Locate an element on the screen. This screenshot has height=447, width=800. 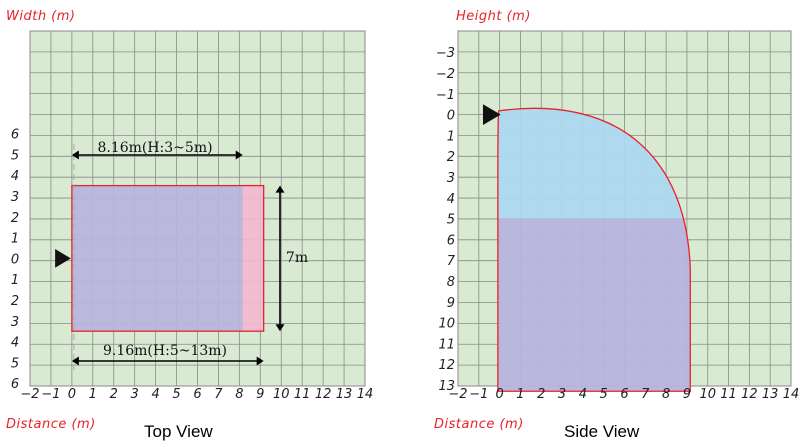
side-view-x-tick: 3 is located at coordinates (562, 394).